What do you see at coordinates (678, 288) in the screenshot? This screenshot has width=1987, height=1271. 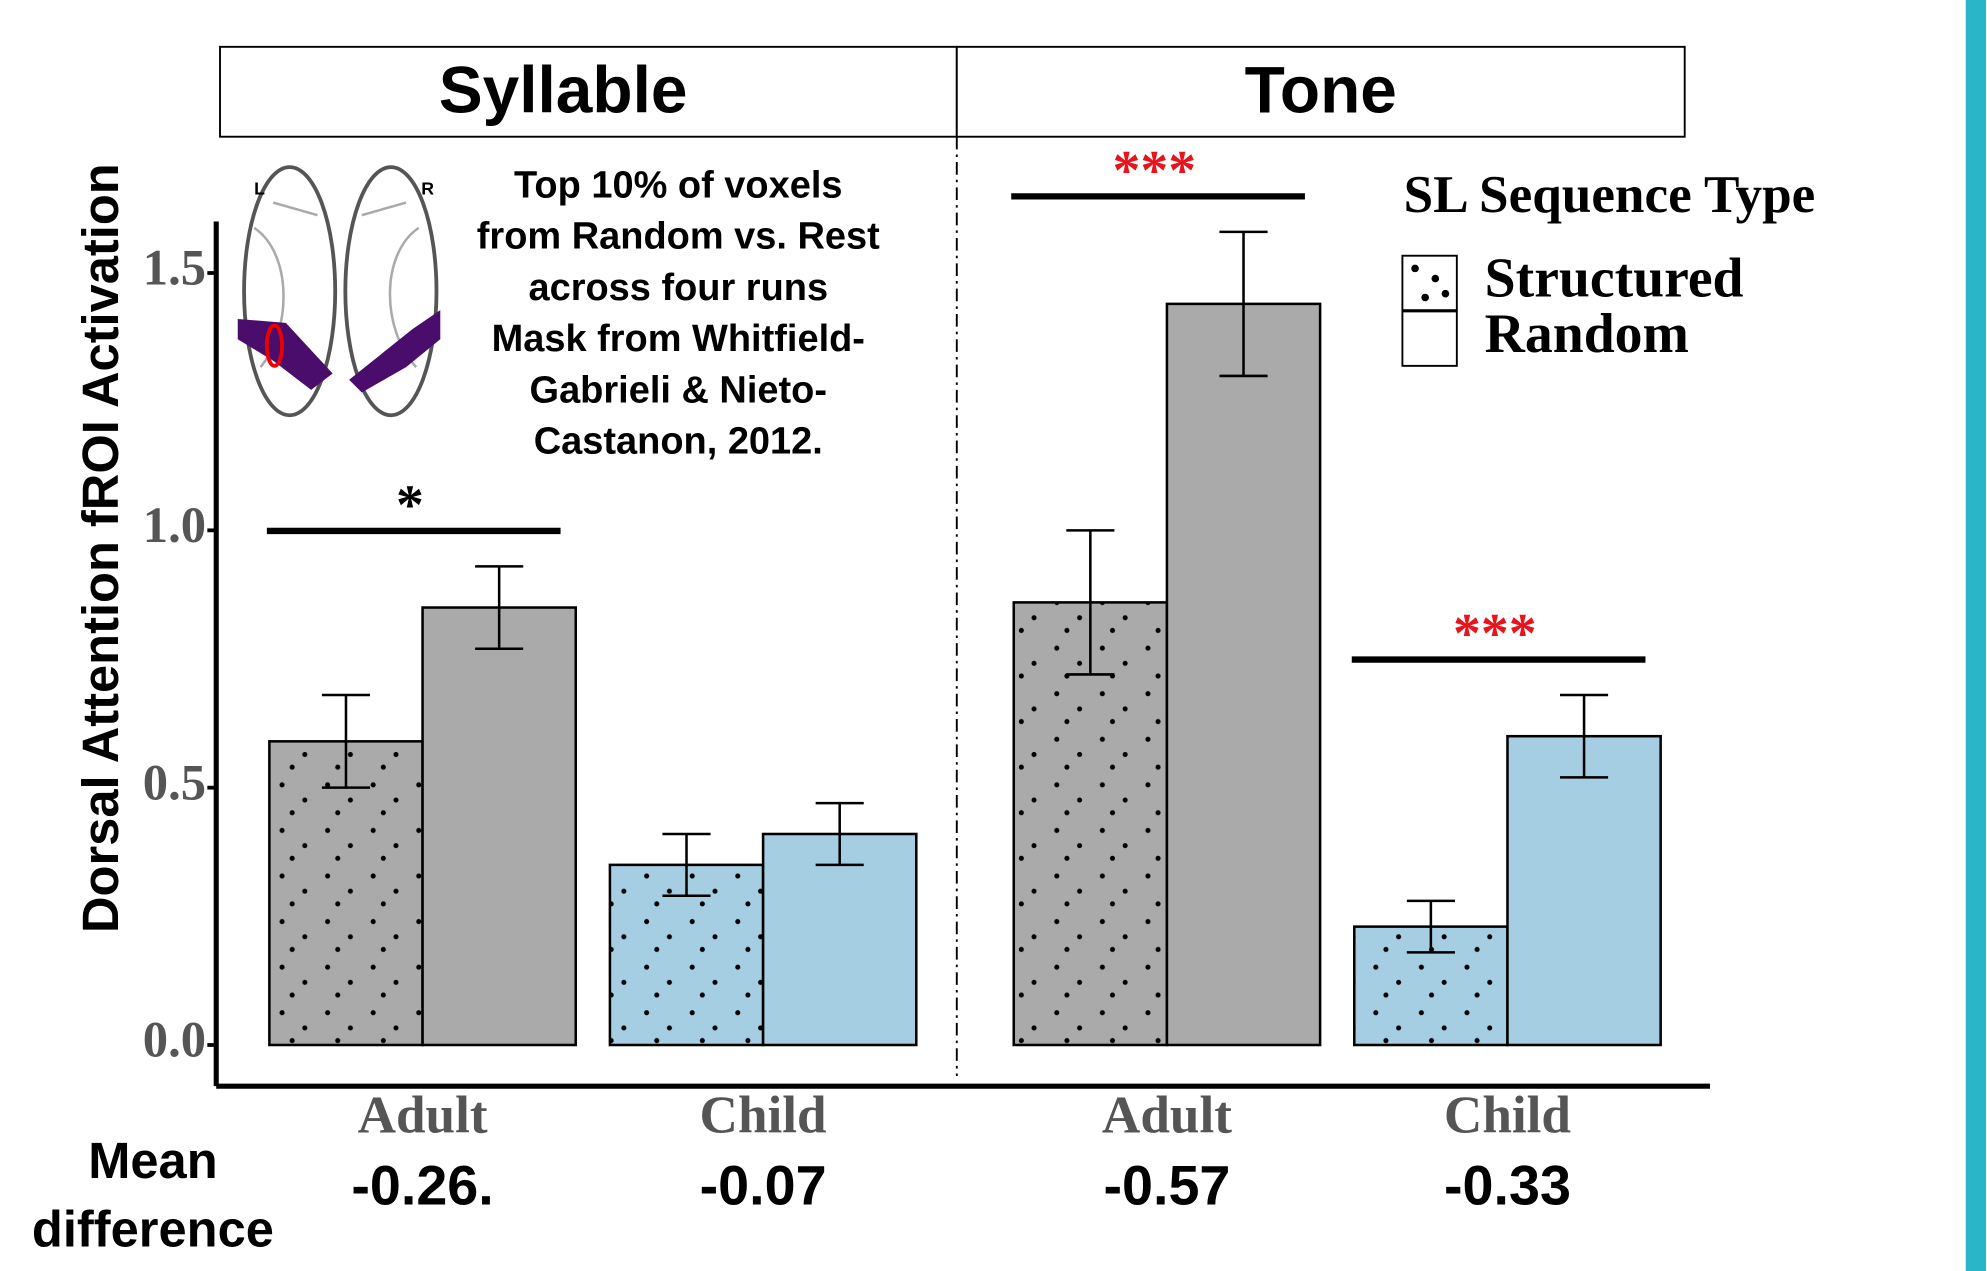 I see `annotation-line: across four runs` at bounding box center [678, 288].